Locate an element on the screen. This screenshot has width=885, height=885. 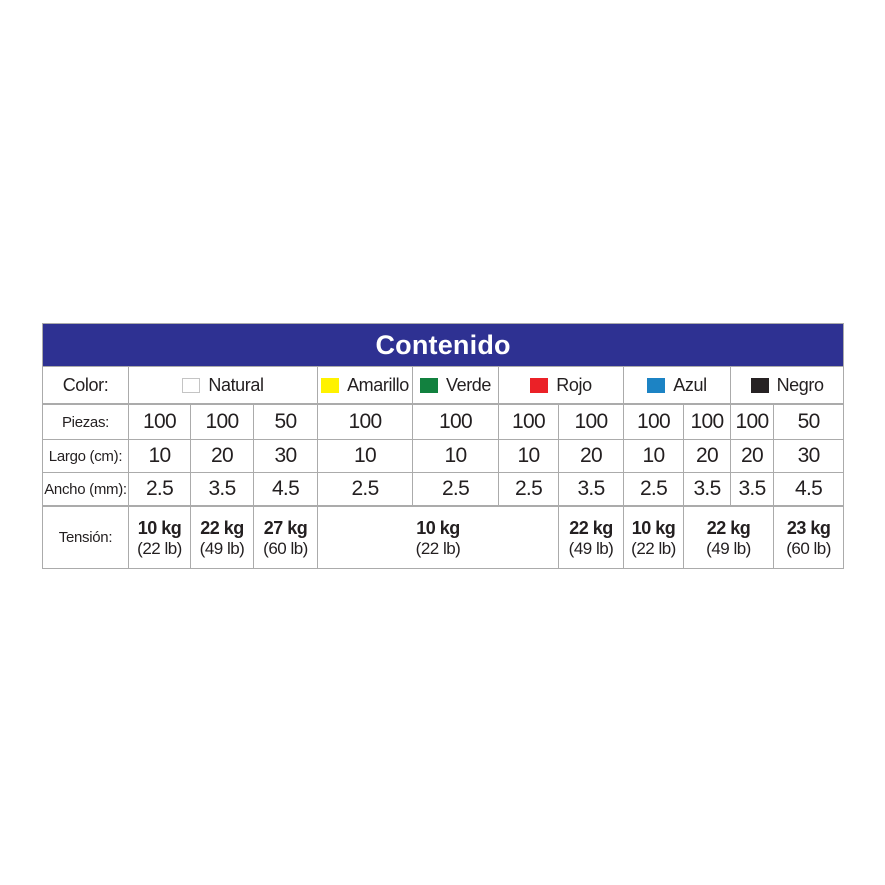
title-row: Contenido is located at coordinates (443, 345).